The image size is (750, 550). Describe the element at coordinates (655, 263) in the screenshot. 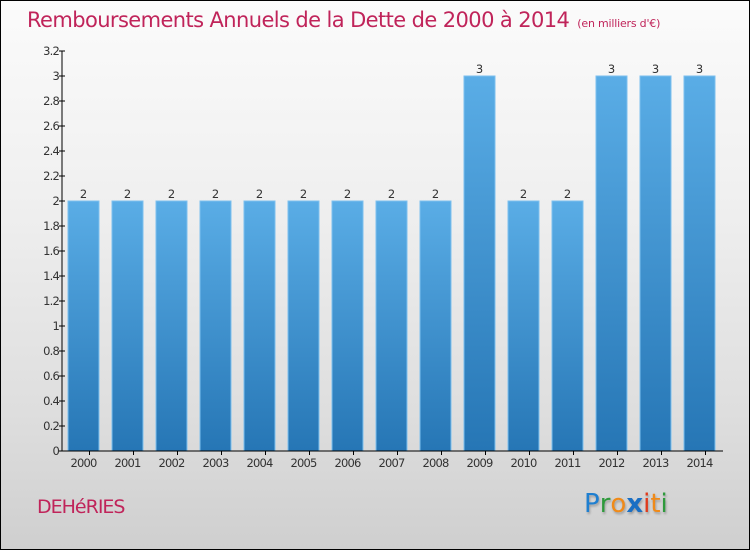

I see `bar-2013` at that location.